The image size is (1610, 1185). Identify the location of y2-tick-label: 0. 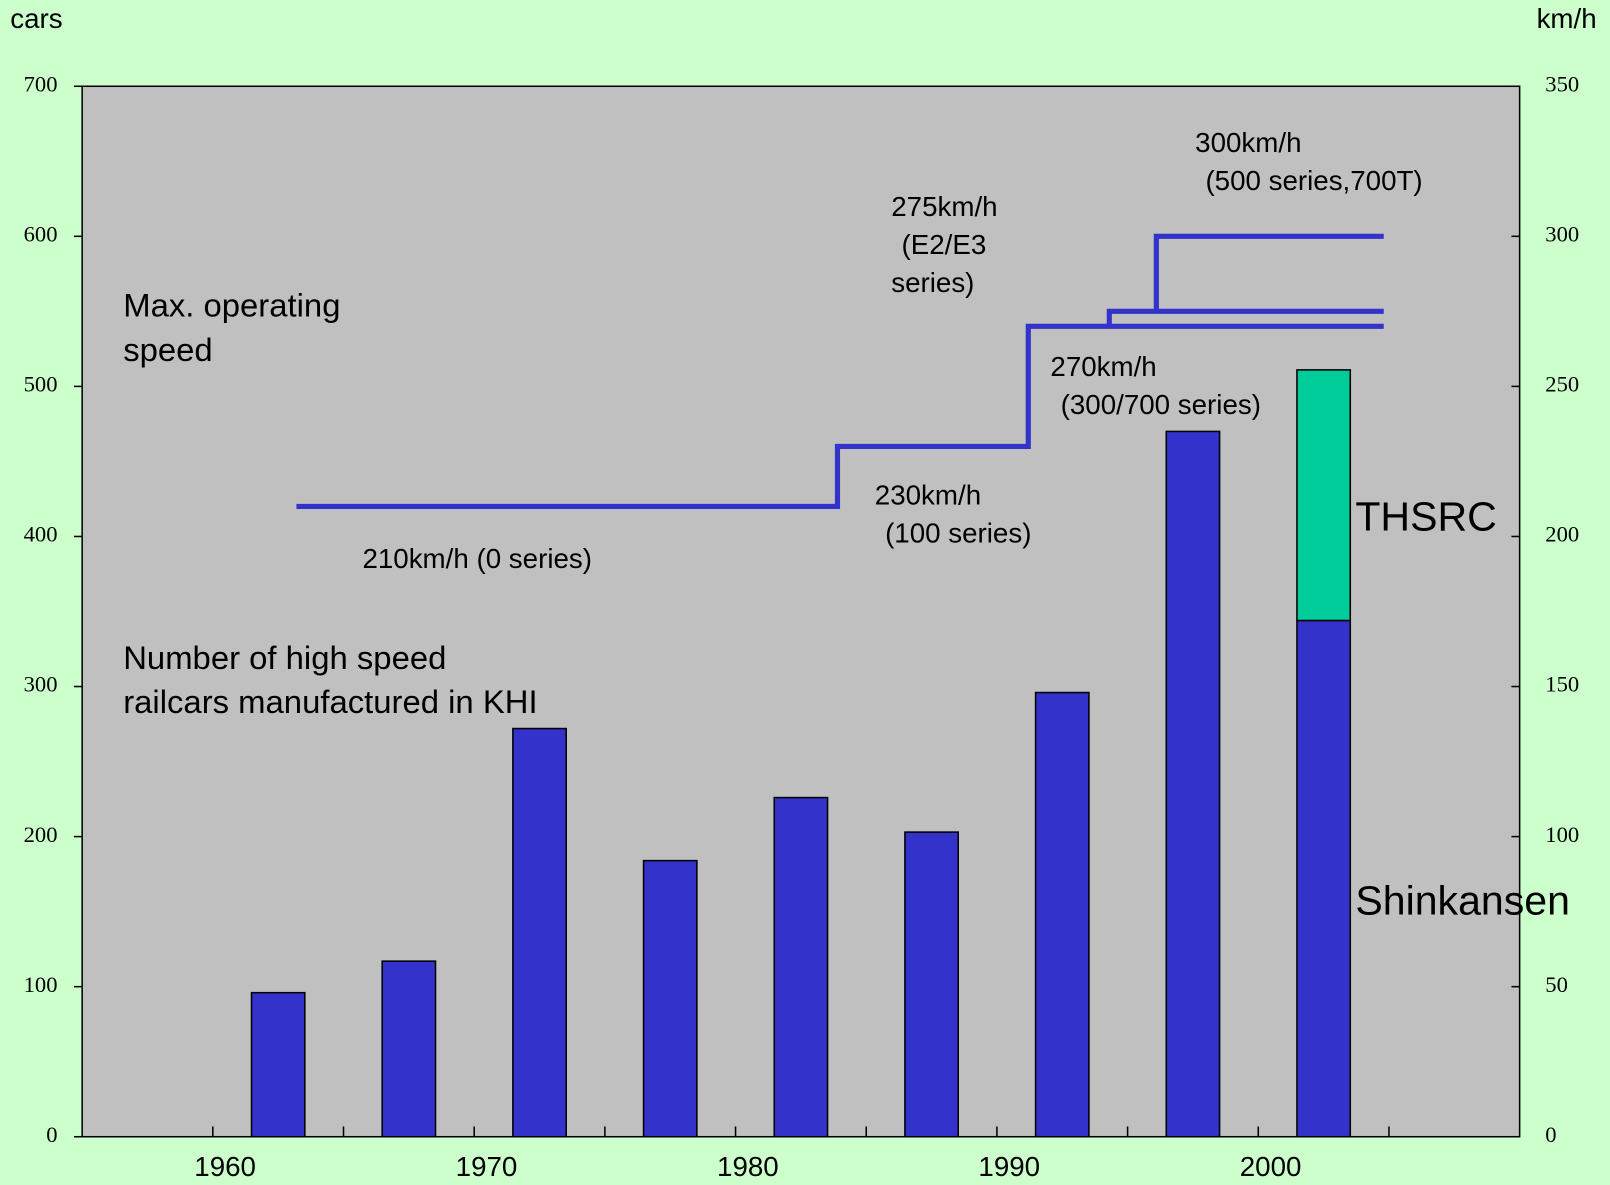
(1550, 1134).